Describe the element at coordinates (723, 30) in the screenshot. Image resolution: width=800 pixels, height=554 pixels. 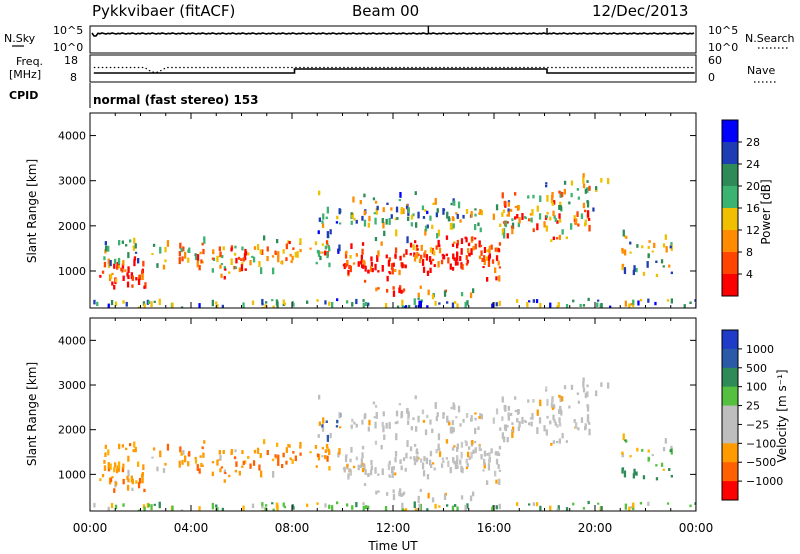
I see `nsearch-tick-top: 10^5` at that location.